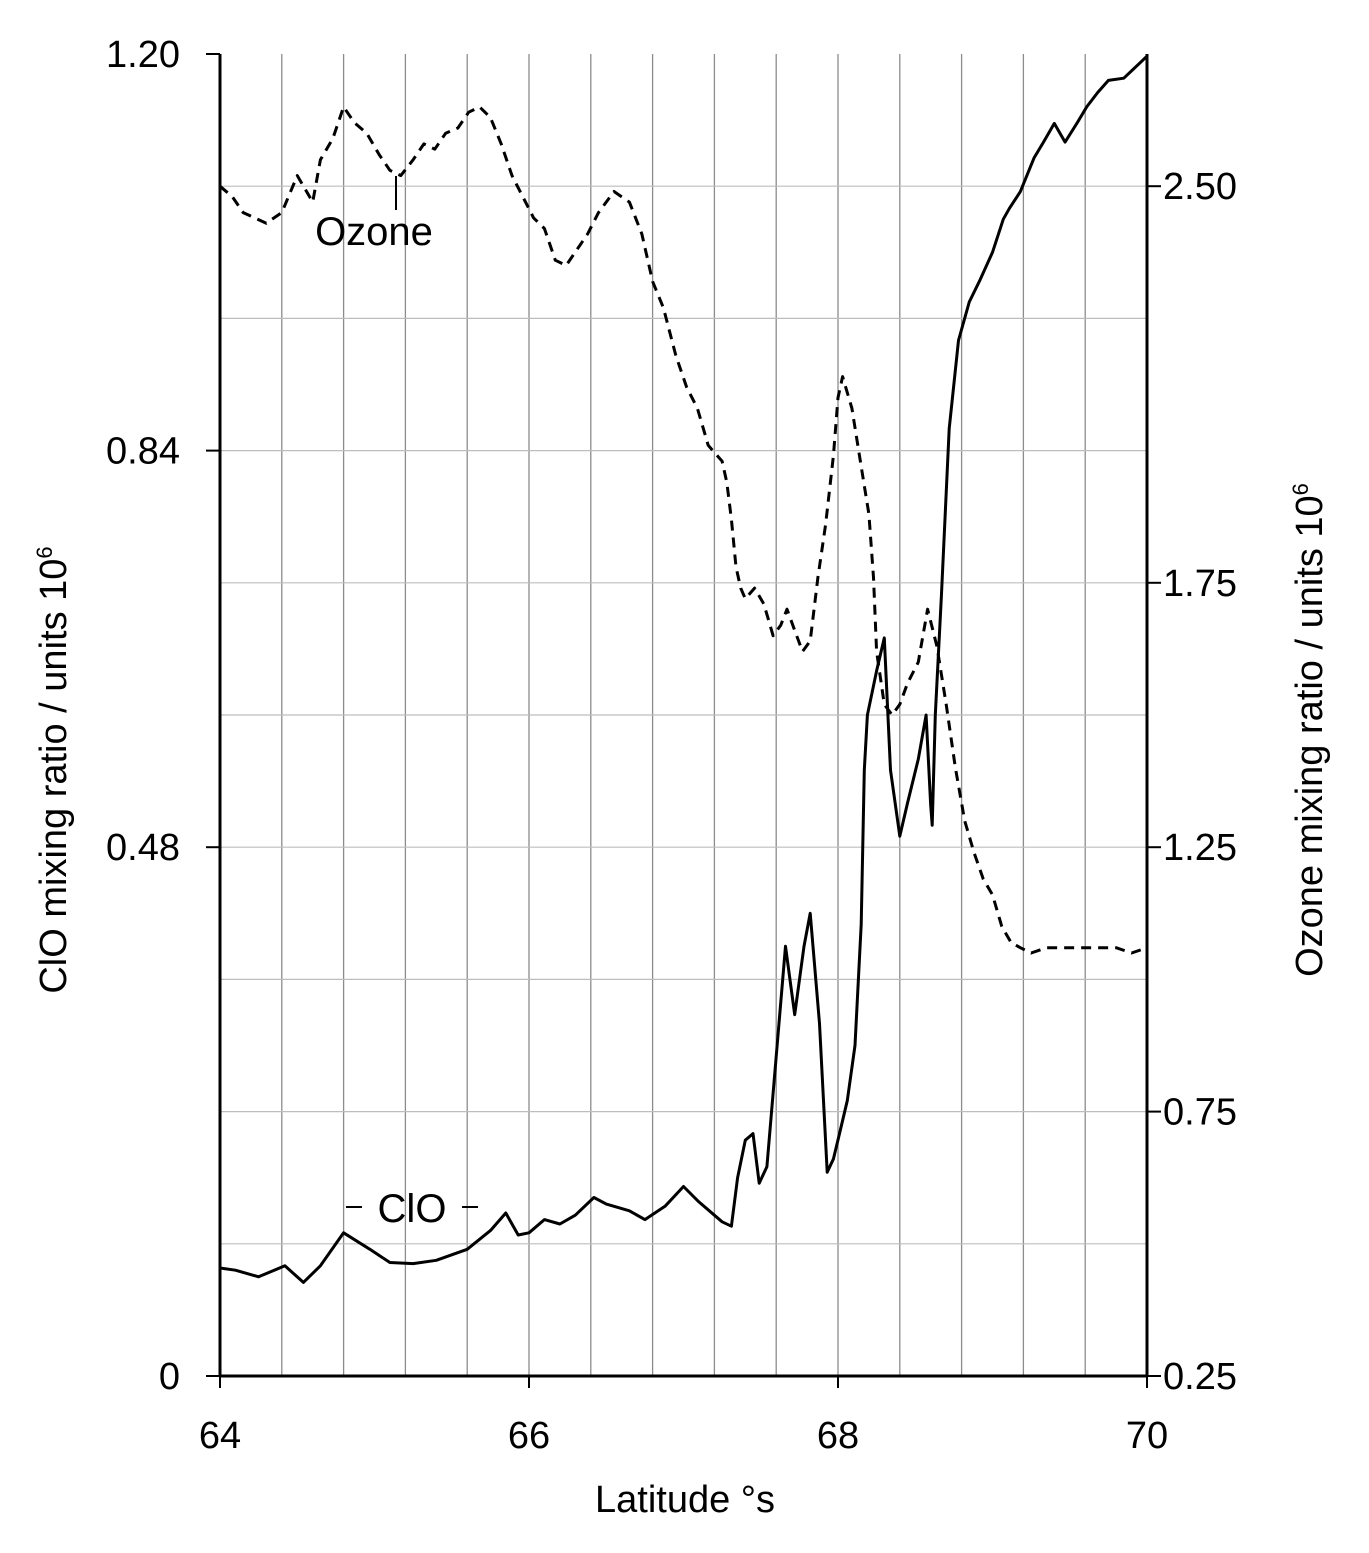  I want to click on x-tick-label: 70, so click(1147, 1436).